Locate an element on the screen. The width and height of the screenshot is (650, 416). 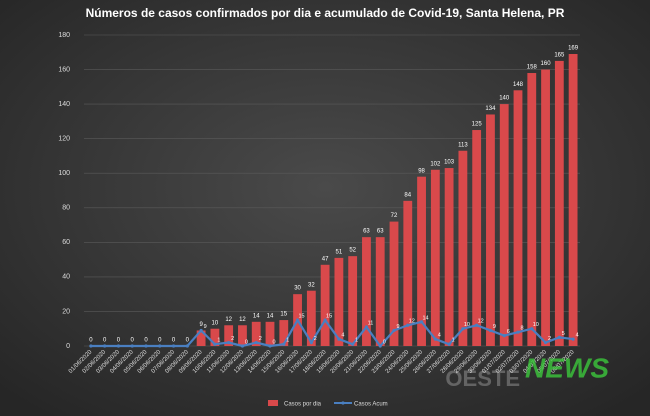
y-tick-label: 40 is located at coordinates (66, 277).